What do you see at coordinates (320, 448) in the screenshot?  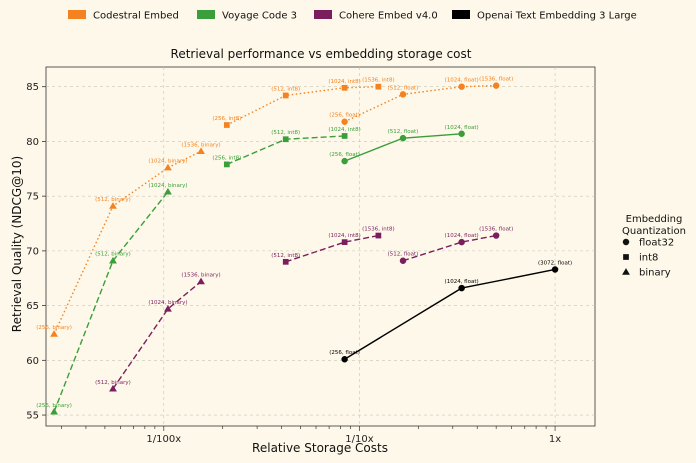 I see `x-axis-label: Relative Storage Costs` at bounding box center [320, 448].